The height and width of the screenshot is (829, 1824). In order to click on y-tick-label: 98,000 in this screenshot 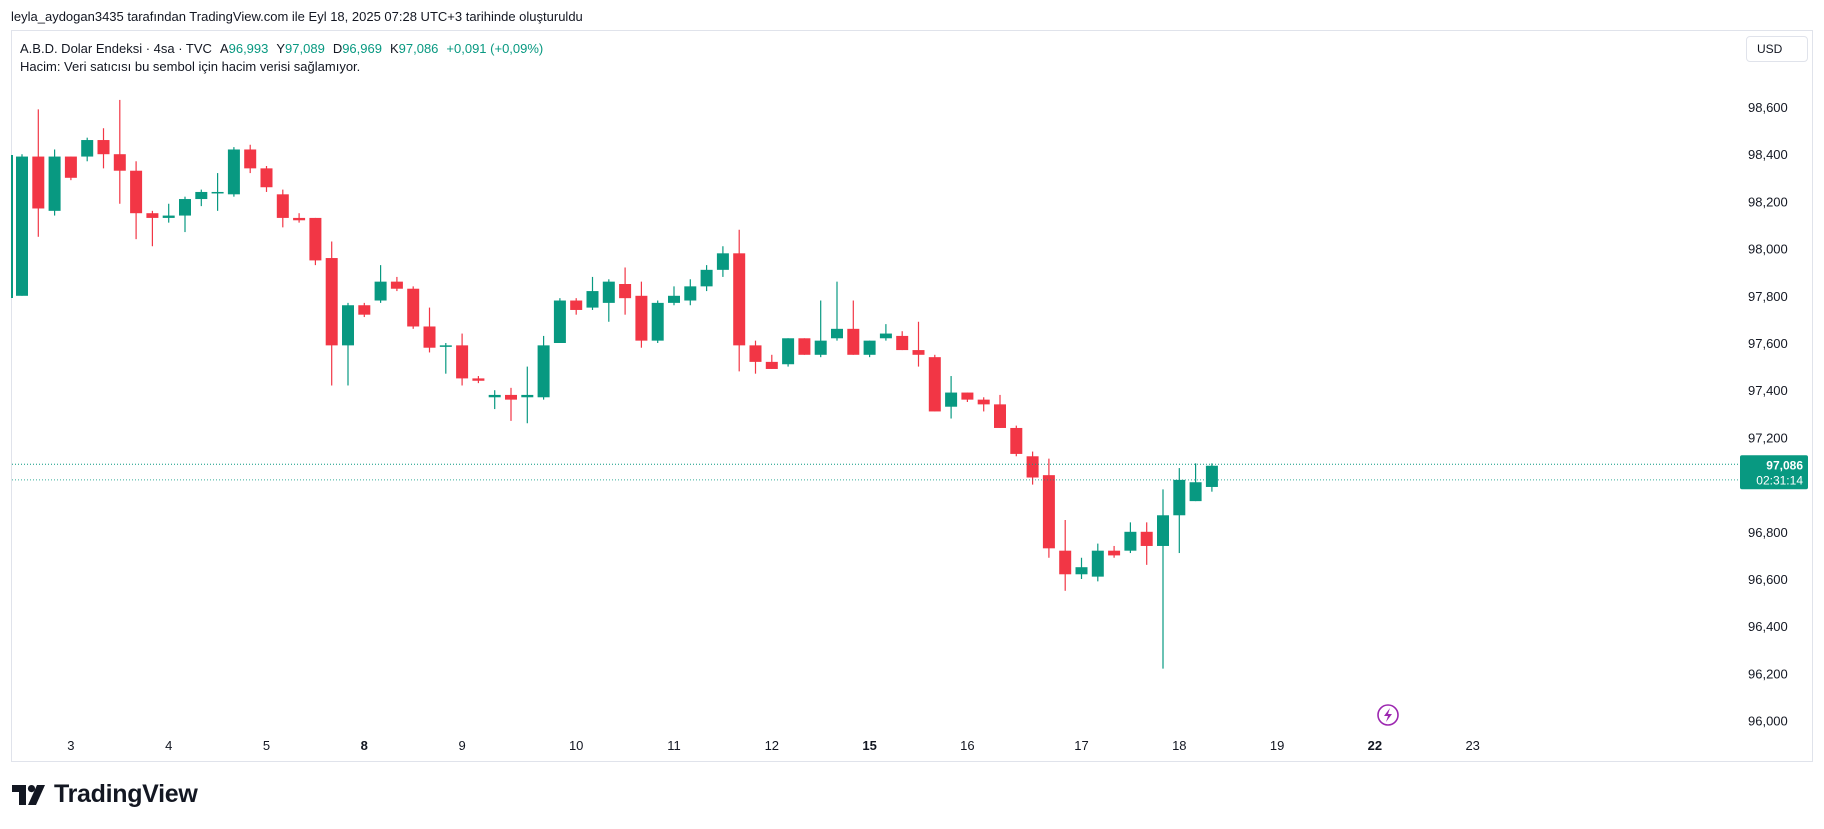, I will do `click(1768, 249)`.